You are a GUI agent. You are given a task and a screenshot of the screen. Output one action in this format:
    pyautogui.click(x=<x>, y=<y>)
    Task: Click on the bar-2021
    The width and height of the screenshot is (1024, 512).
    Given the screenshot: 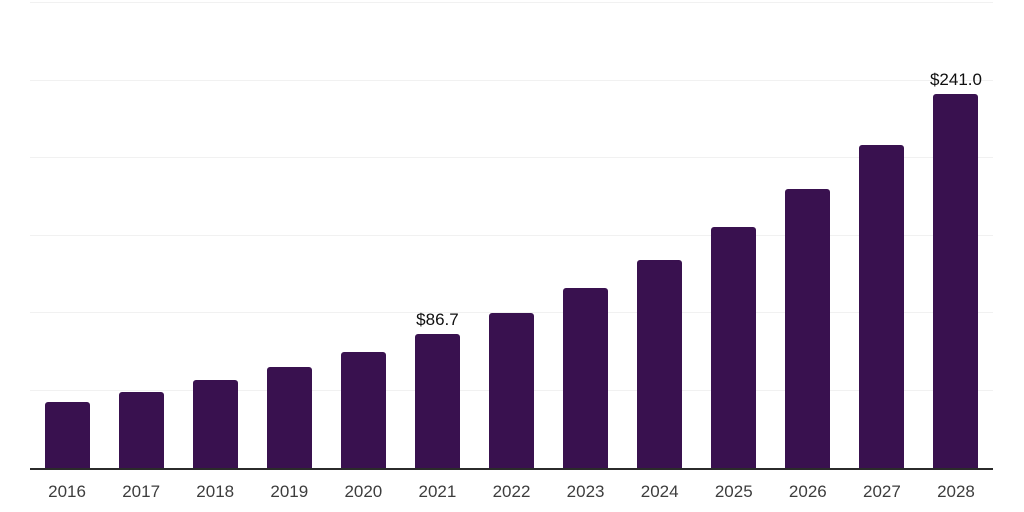 What is the action you would take?
    pyautogui.click(x=437, y=400)
    